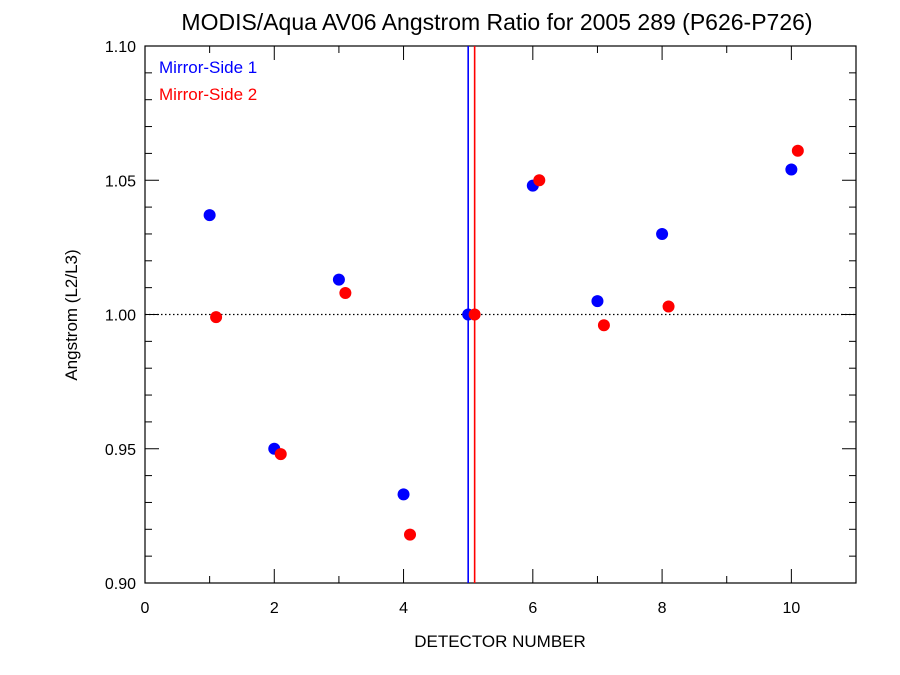 This screenshot has height=675, width=900. I want to click on y-tick-label: 0.95, so click(120, 450).